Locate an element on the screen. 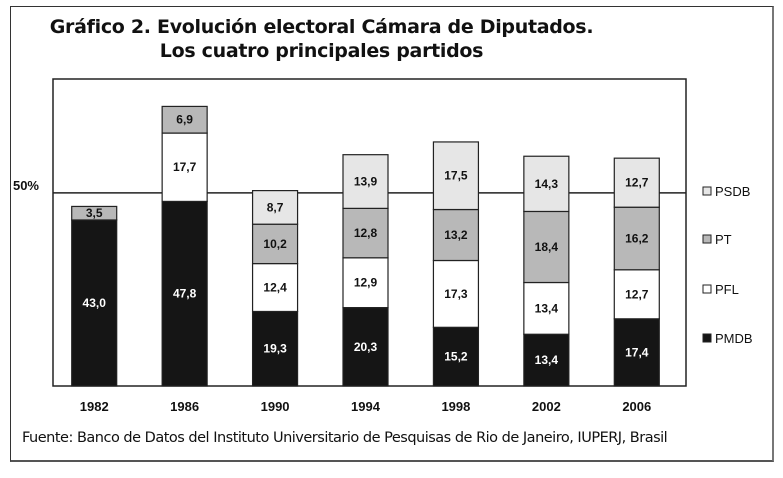 The width and height of the screenshot is (783, 478). bar-segment-pt-1986 is located at coordinates (184, 119).